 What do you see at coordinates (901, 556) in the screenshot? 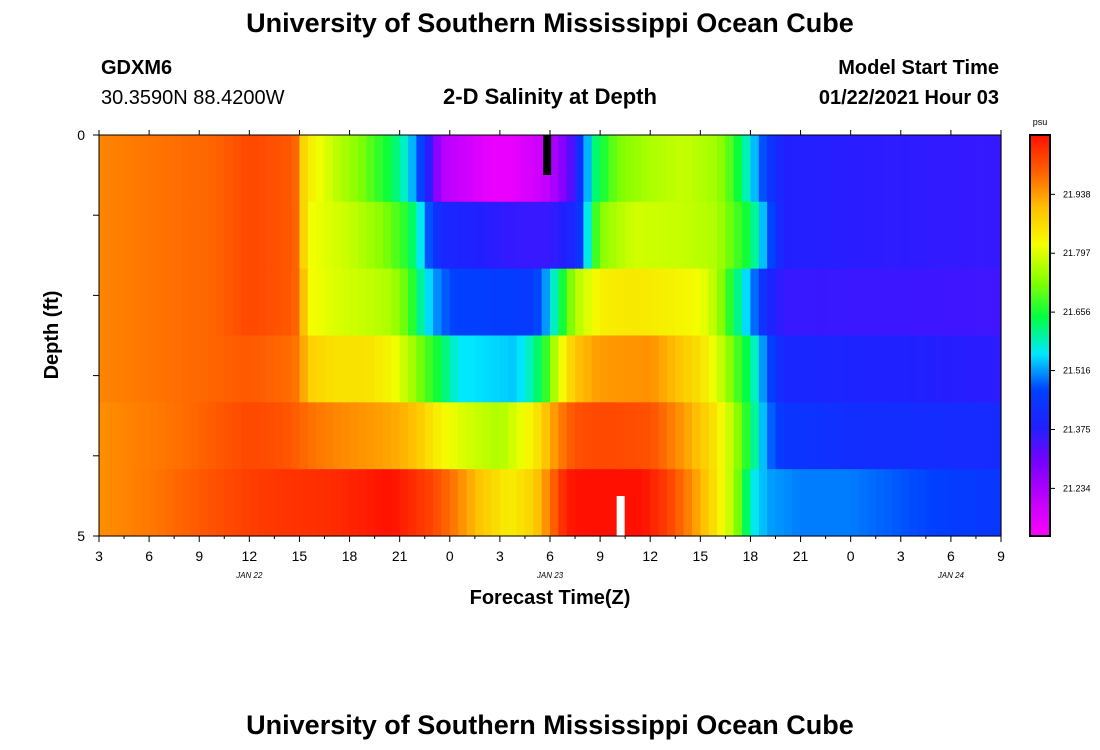
I see `x-tick-label: 3` at bounding box center [901, 556].